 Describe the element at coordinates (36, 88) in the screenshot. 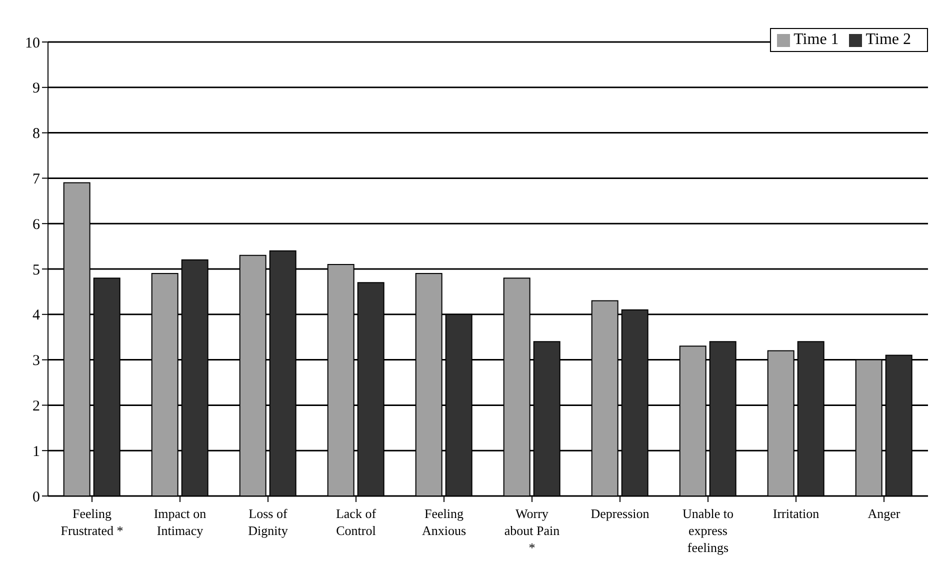

I see `y-tick-label: 9` at that location.